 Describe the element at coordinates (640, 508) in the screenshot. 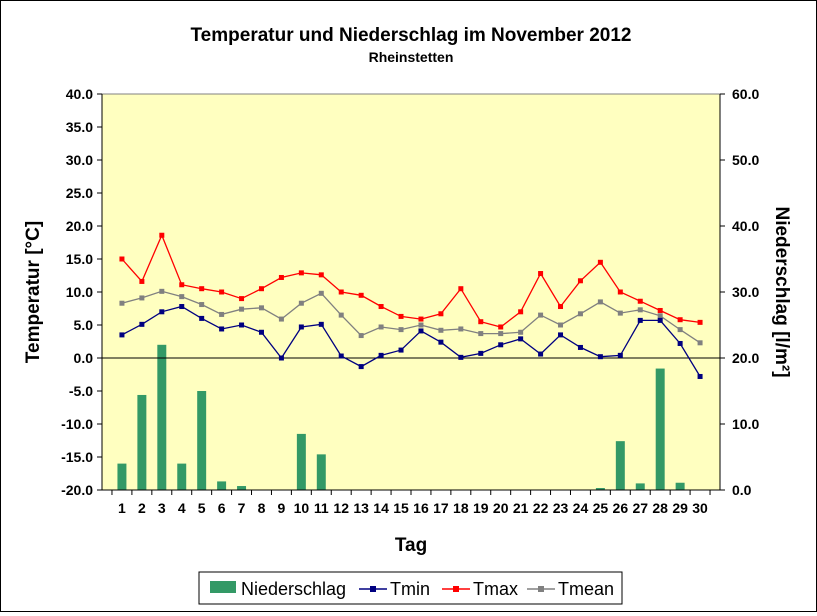

I see `x-tick-label: 27` at that location.